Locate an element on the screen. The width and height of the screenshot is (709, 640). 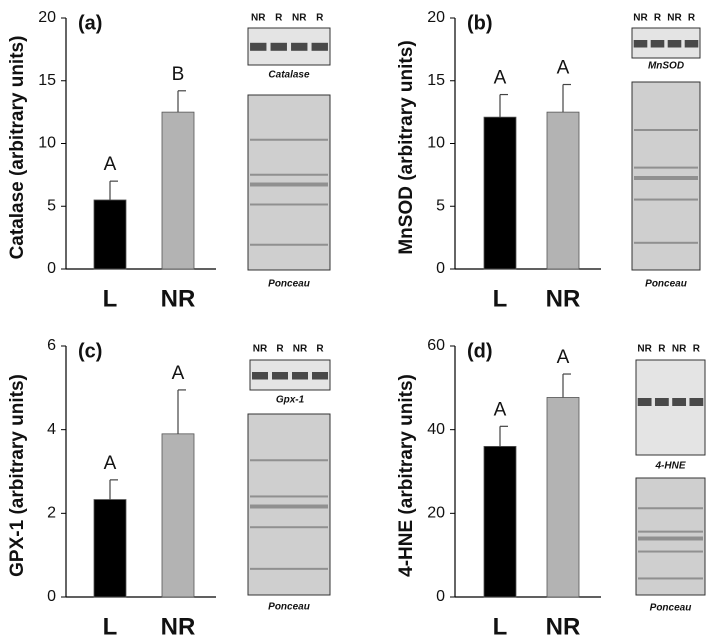
y-tick-label: 2 is located at coordinates (51, 513).